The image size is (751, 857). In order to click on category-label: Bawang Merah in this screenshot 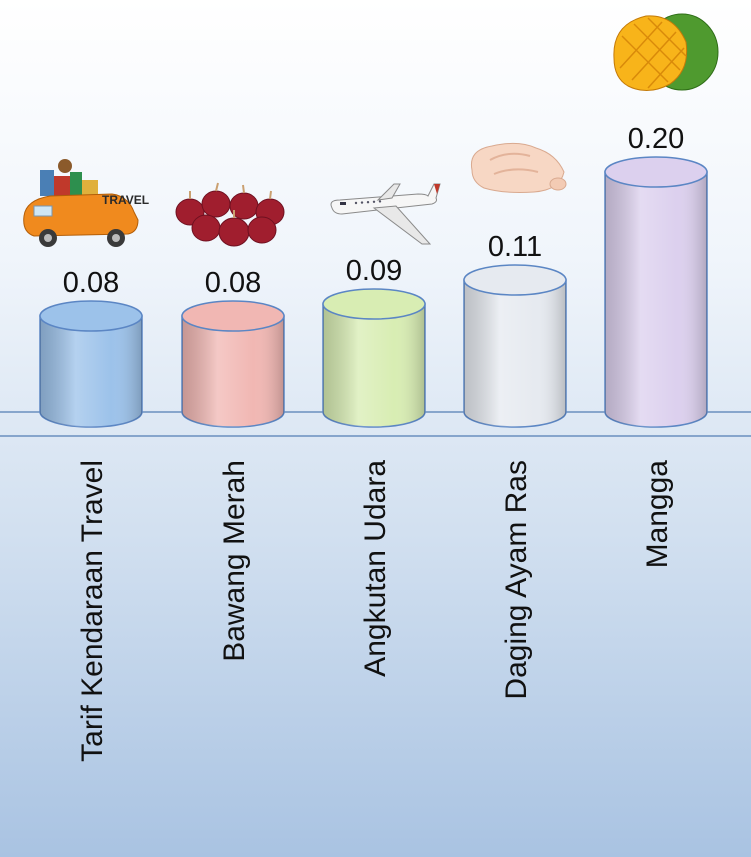, I will do `click(234, 561)`.